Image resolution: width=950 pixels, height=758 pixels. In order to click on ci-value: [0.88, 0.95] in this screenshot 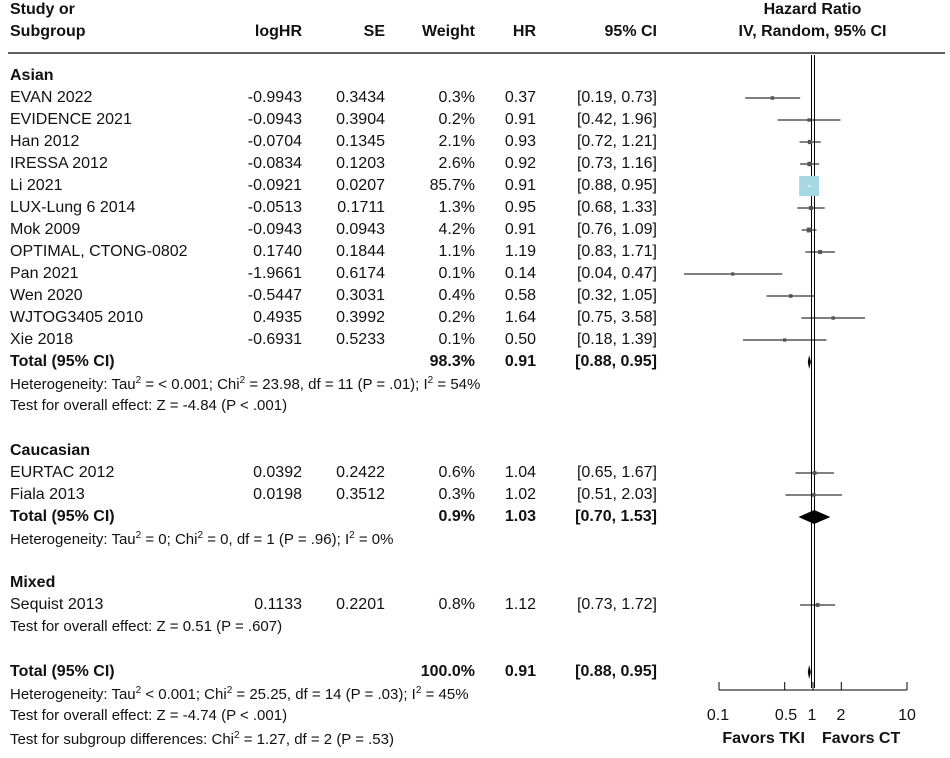, I will do `click(616, 185)`.